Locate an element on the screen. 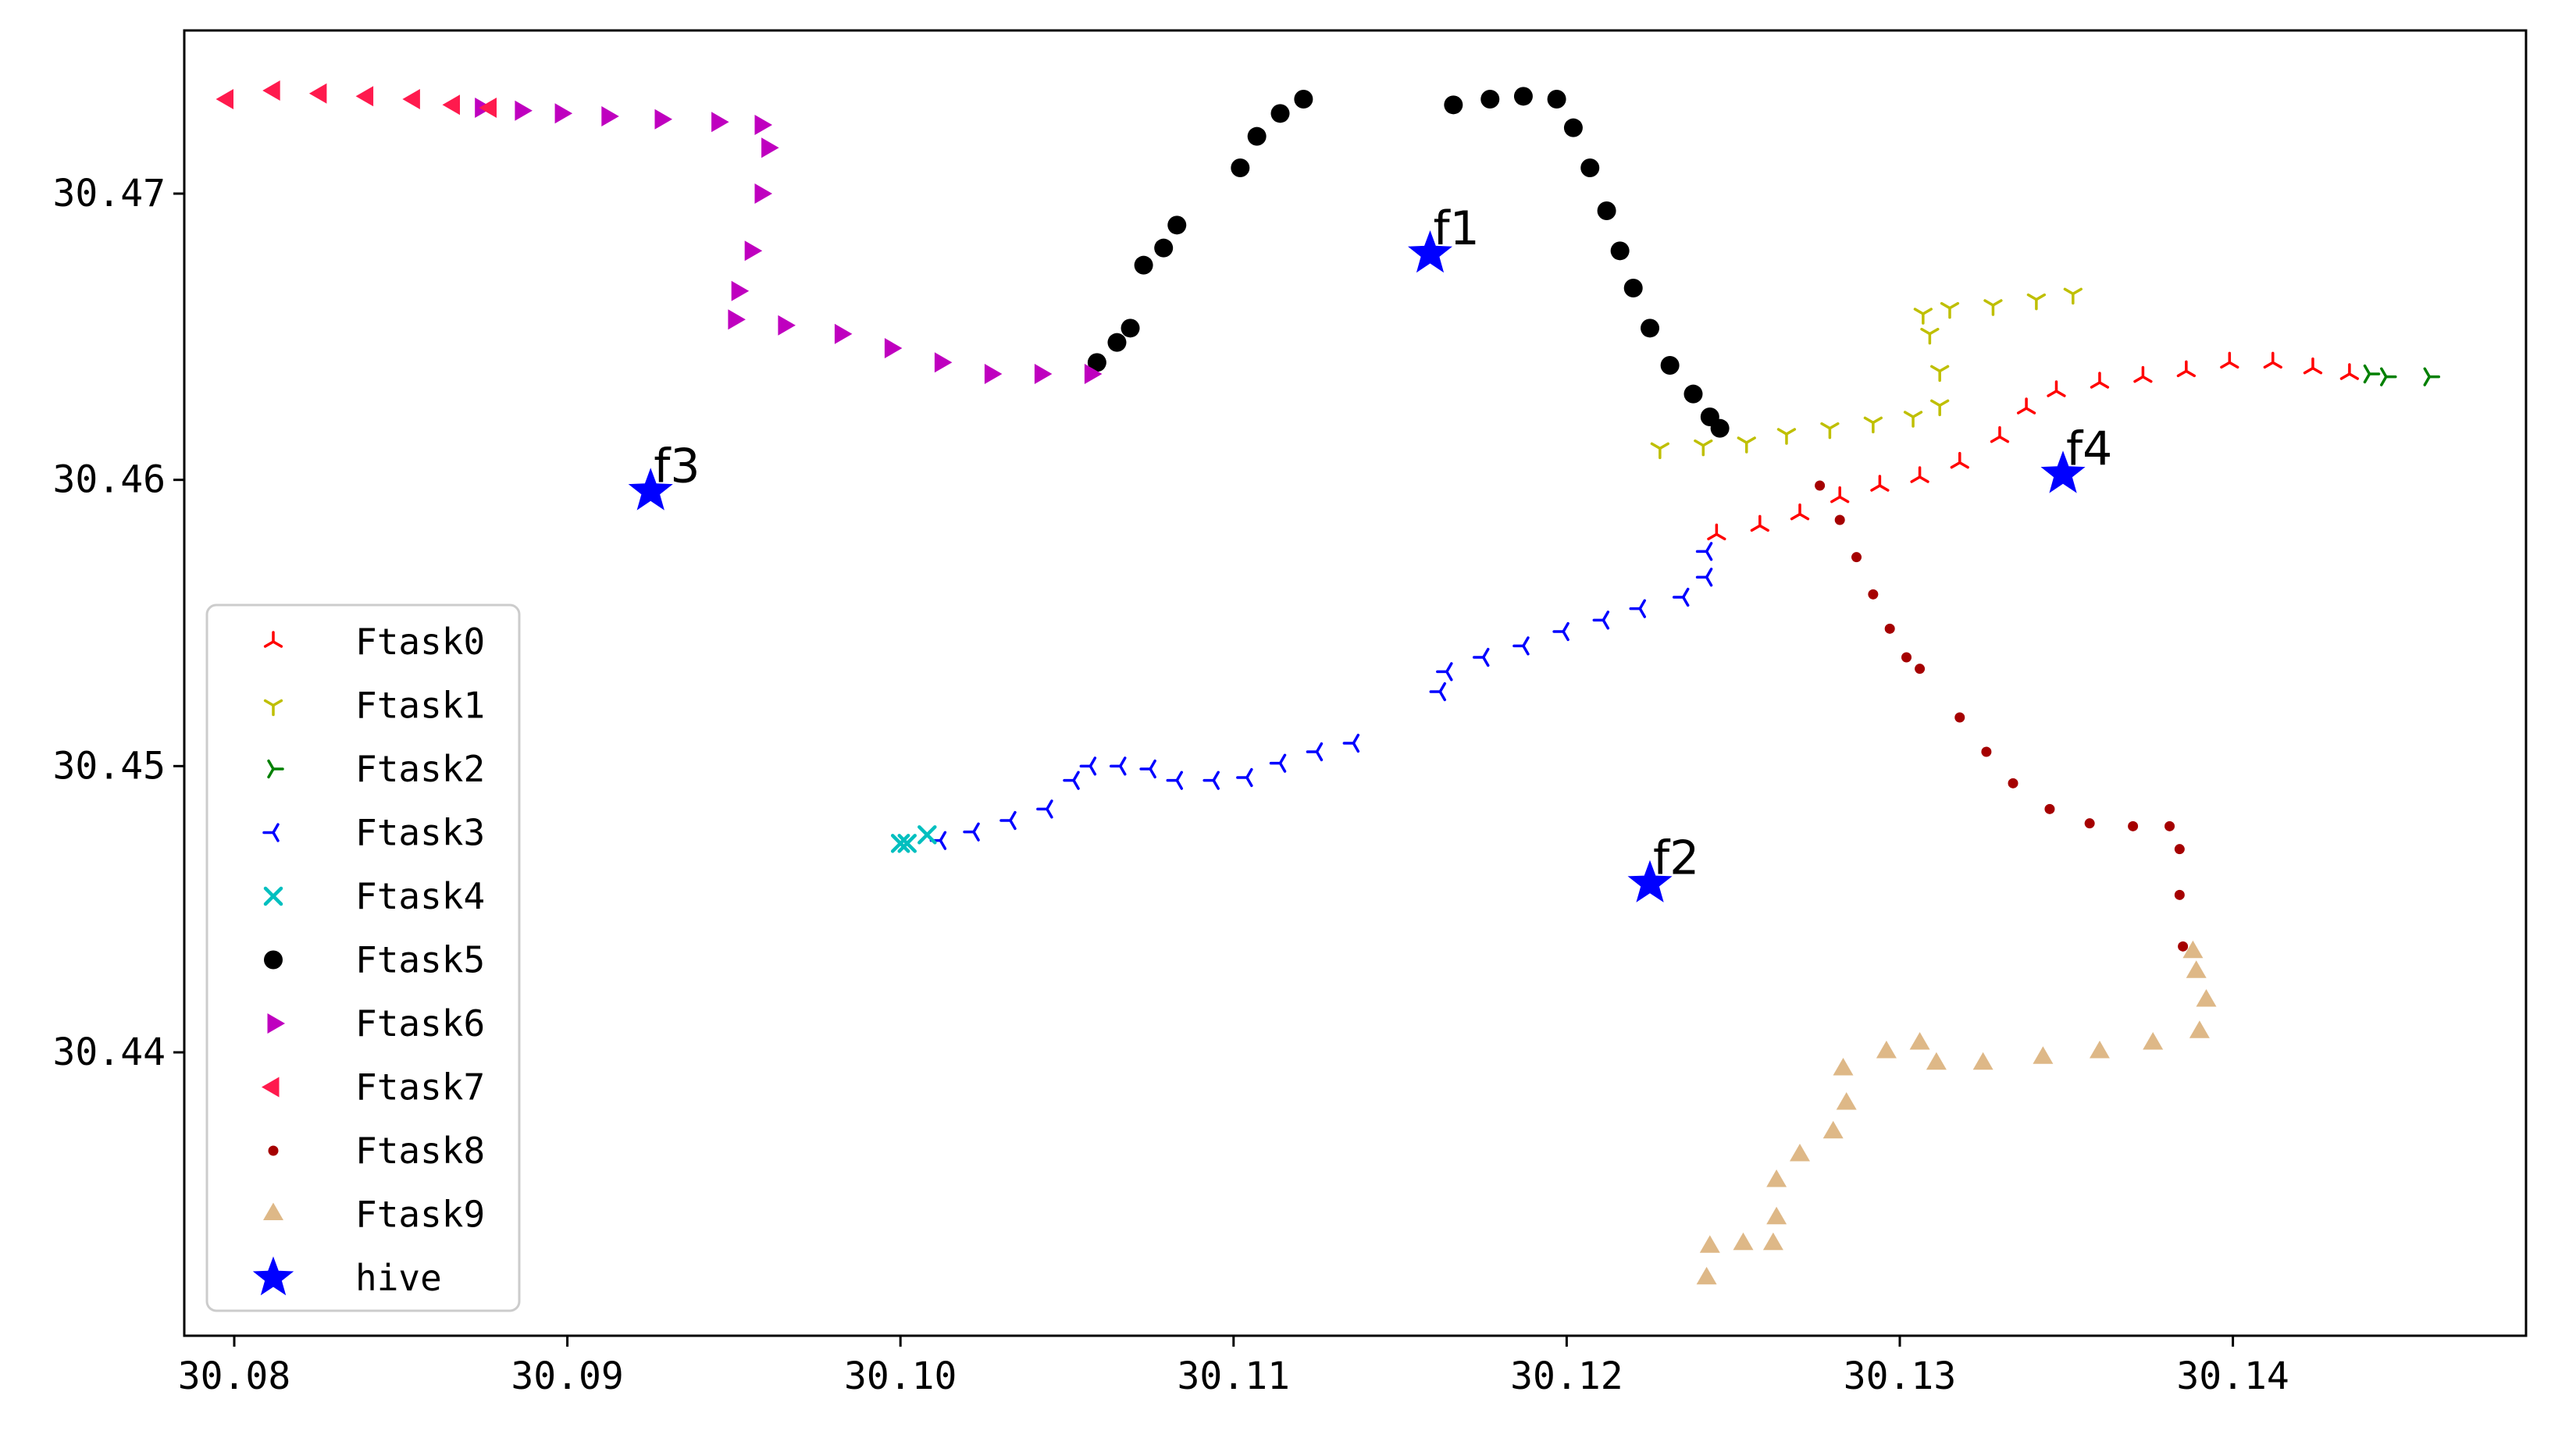 The width and height of the screenshot is (2576, 1438). y-tick-label: 30.46 is located at coordinates (109, 480).